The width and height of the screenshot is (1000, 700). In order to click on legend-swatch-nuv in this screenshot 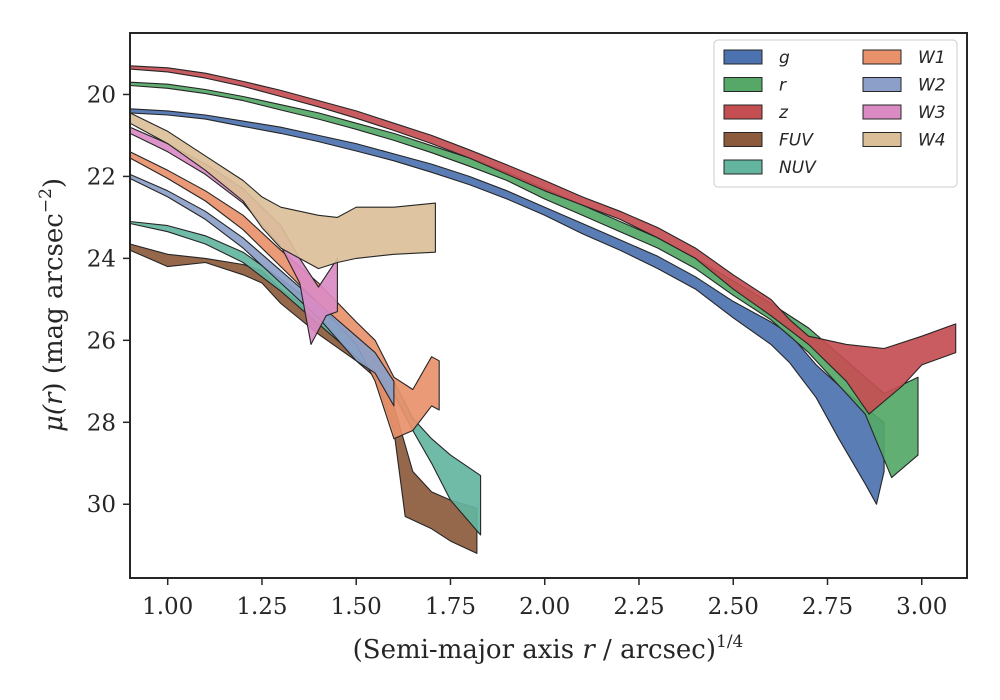, I will do `click(743, 167)`.